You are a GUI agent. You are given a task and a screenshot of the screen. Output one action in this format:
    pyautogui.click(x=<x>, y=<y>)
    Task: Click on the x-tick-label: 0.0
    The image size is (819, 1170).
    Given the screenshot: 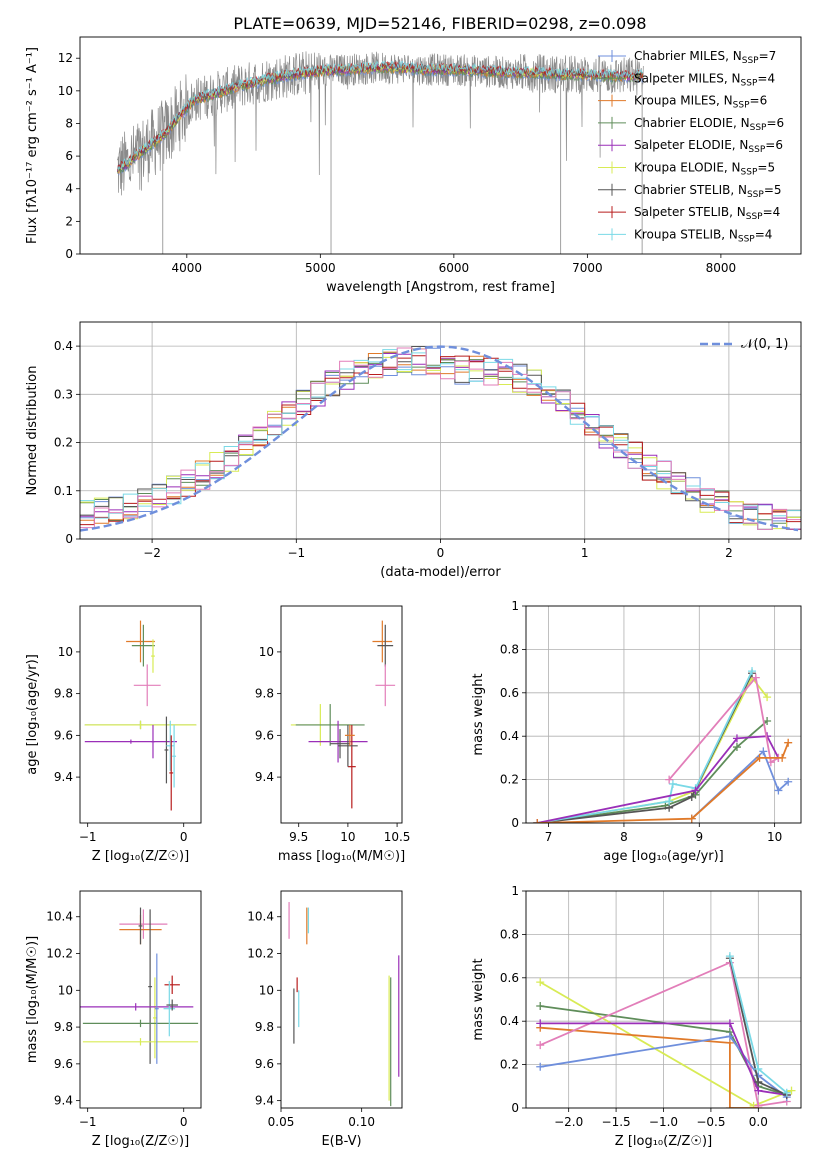 What is the action you would take?
    pyautogui.click(x=758, y=1122)
    